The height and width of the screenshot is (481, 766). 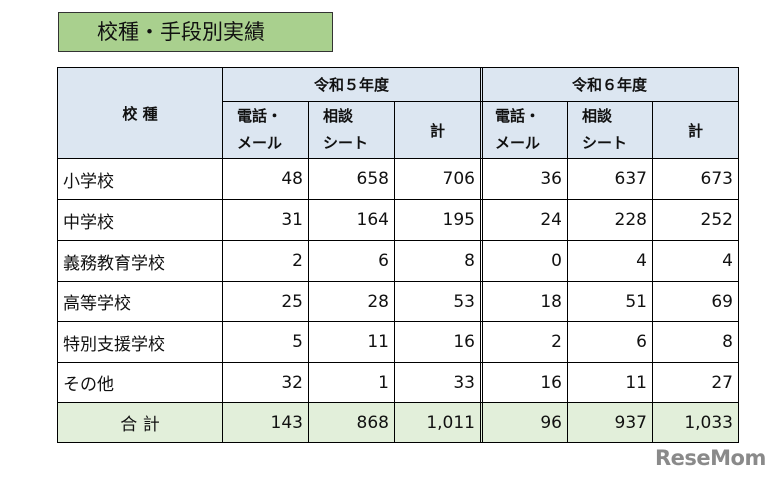 I want to click on value: 0, so click(x=556, y=261).